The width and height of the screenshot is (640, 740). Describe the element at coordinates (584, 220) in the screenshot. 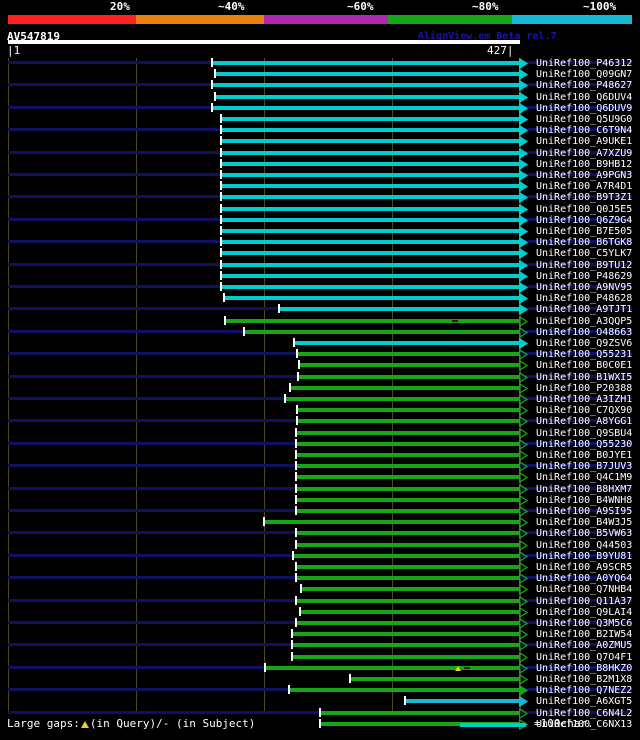

I see `hit-label: UniRef100_Q6Z9G4` at that location.